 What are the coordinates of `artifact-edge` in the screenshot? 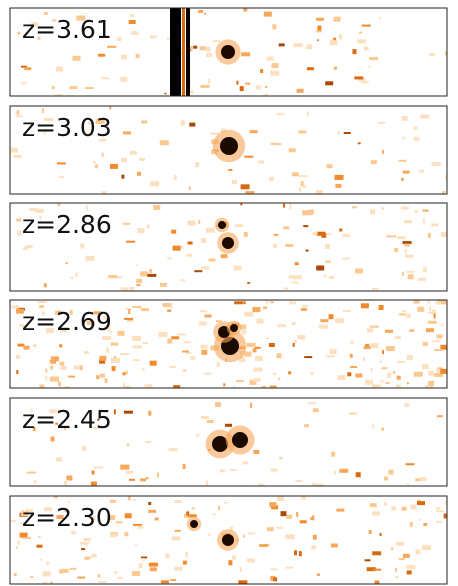 It's located at (183, 52).